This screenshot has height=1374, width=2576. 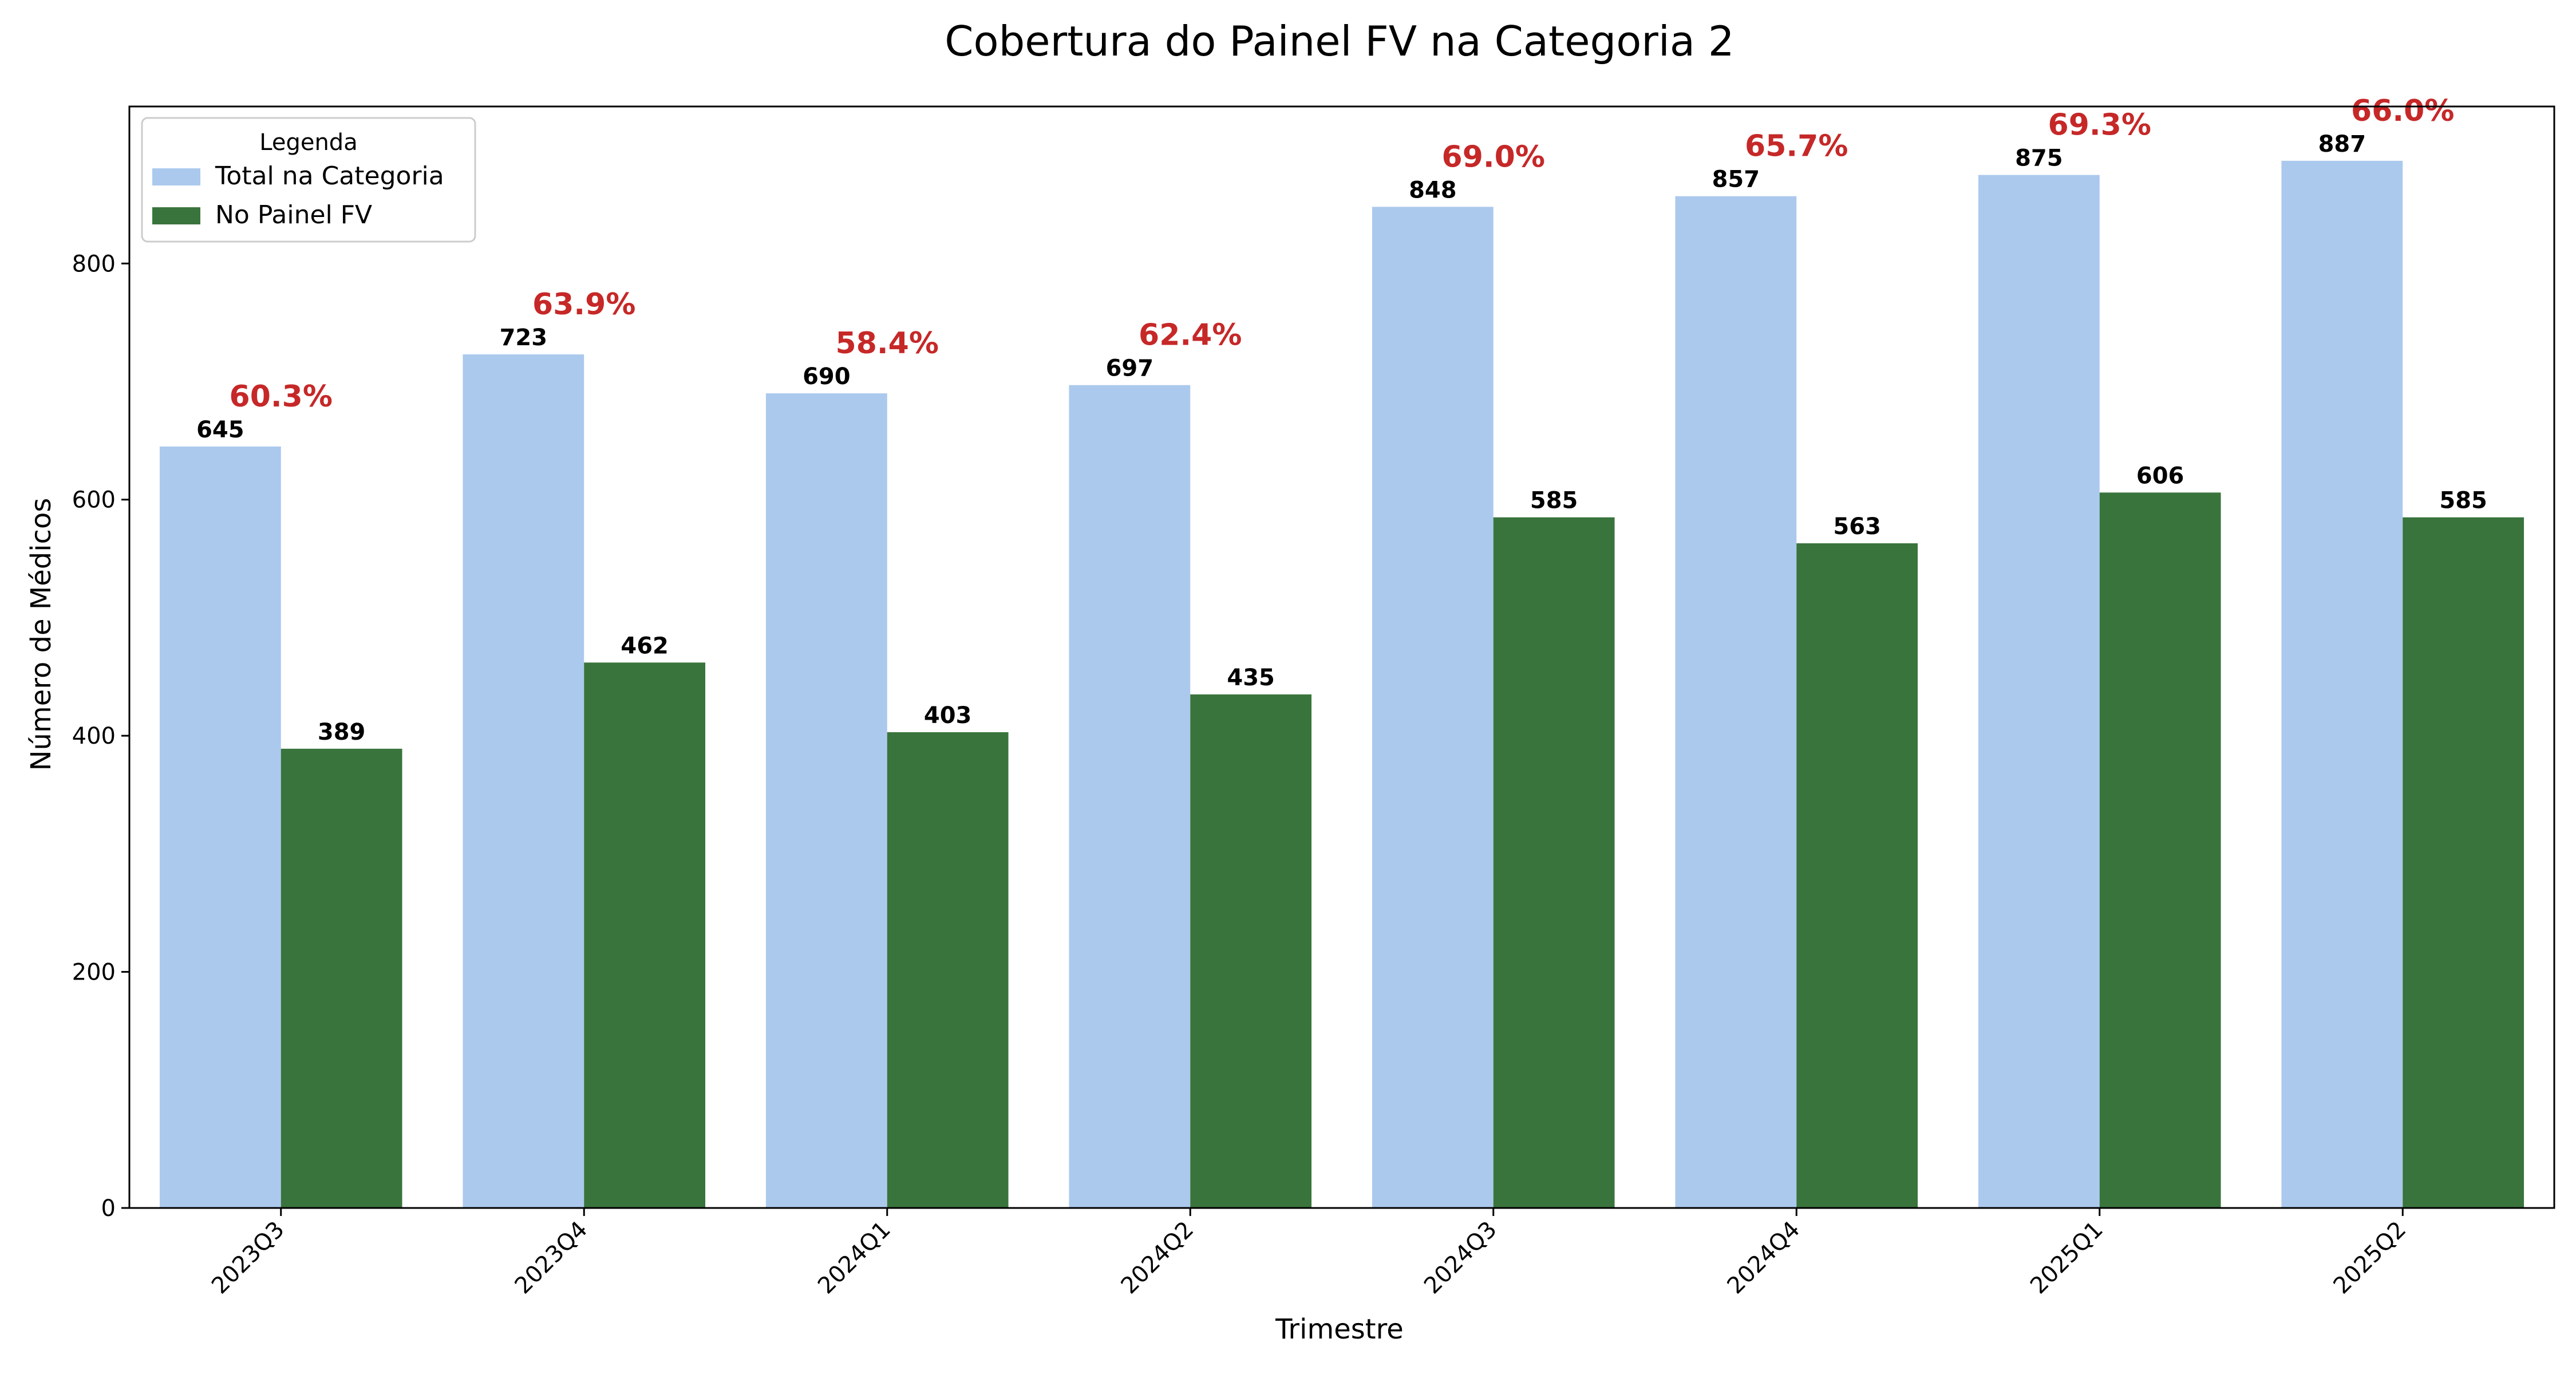 I want to click on x-tick-label: 2024Q3, so click(x=1460, y=1258).